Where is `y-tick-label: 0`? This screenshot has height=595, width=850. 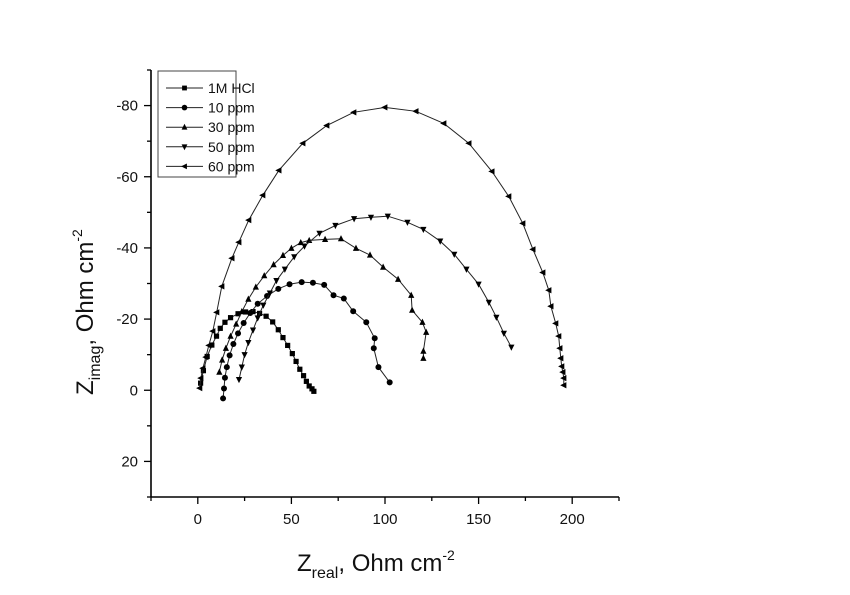 y-tick-label: 0 is located at coordinates (134, 390).